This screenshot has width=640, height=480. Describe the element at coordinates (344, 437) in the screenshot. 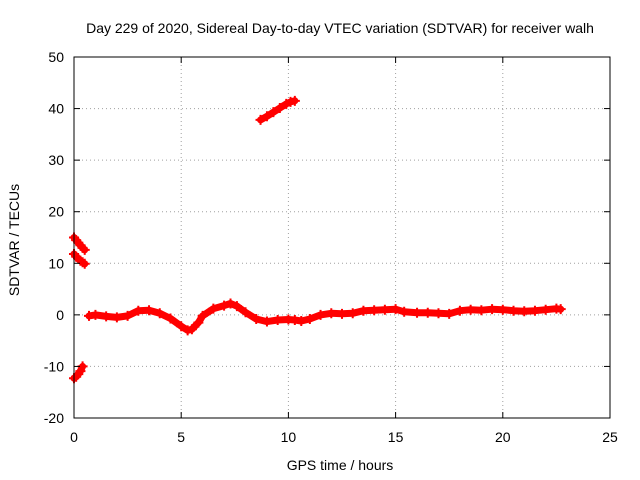

I see `x-tick-labels: 0 5 10 15 20 25` at that location.